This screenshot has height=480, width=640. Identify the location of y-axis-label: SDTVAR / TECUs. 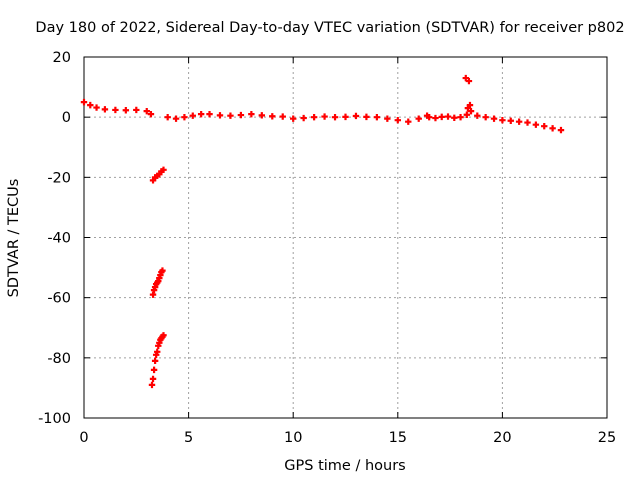
(14, 238).